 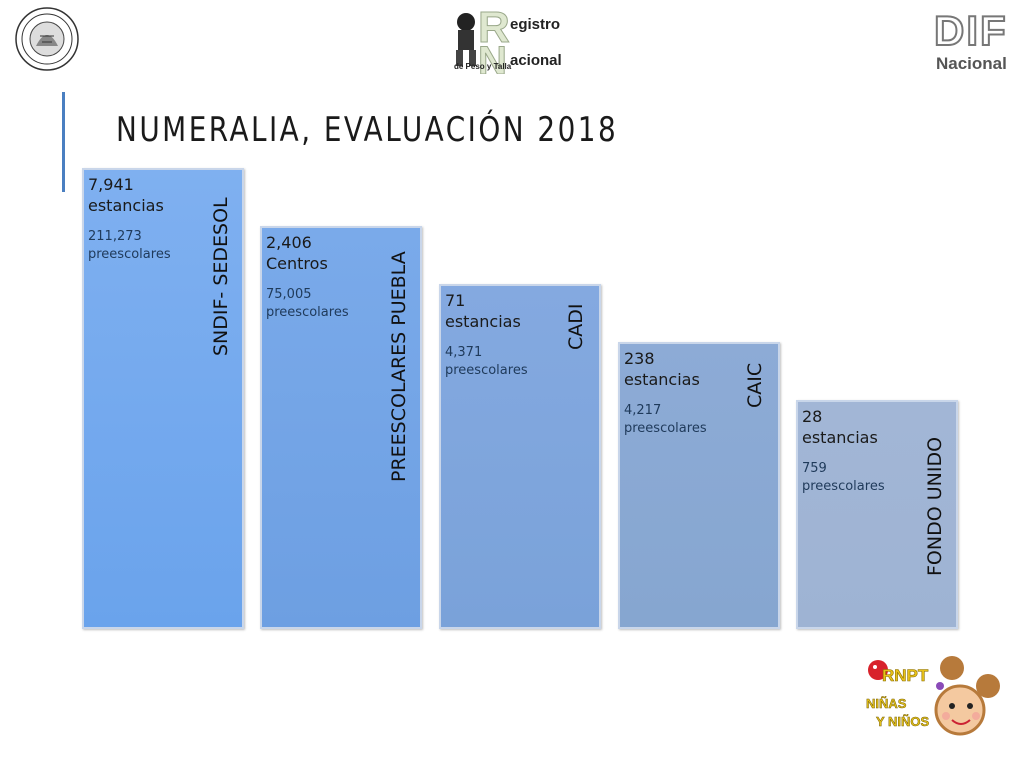 What do you see at coordinates (535, 24) in the screenshot?
I see `registro-word: egistro` at bounding box center [535, 24].